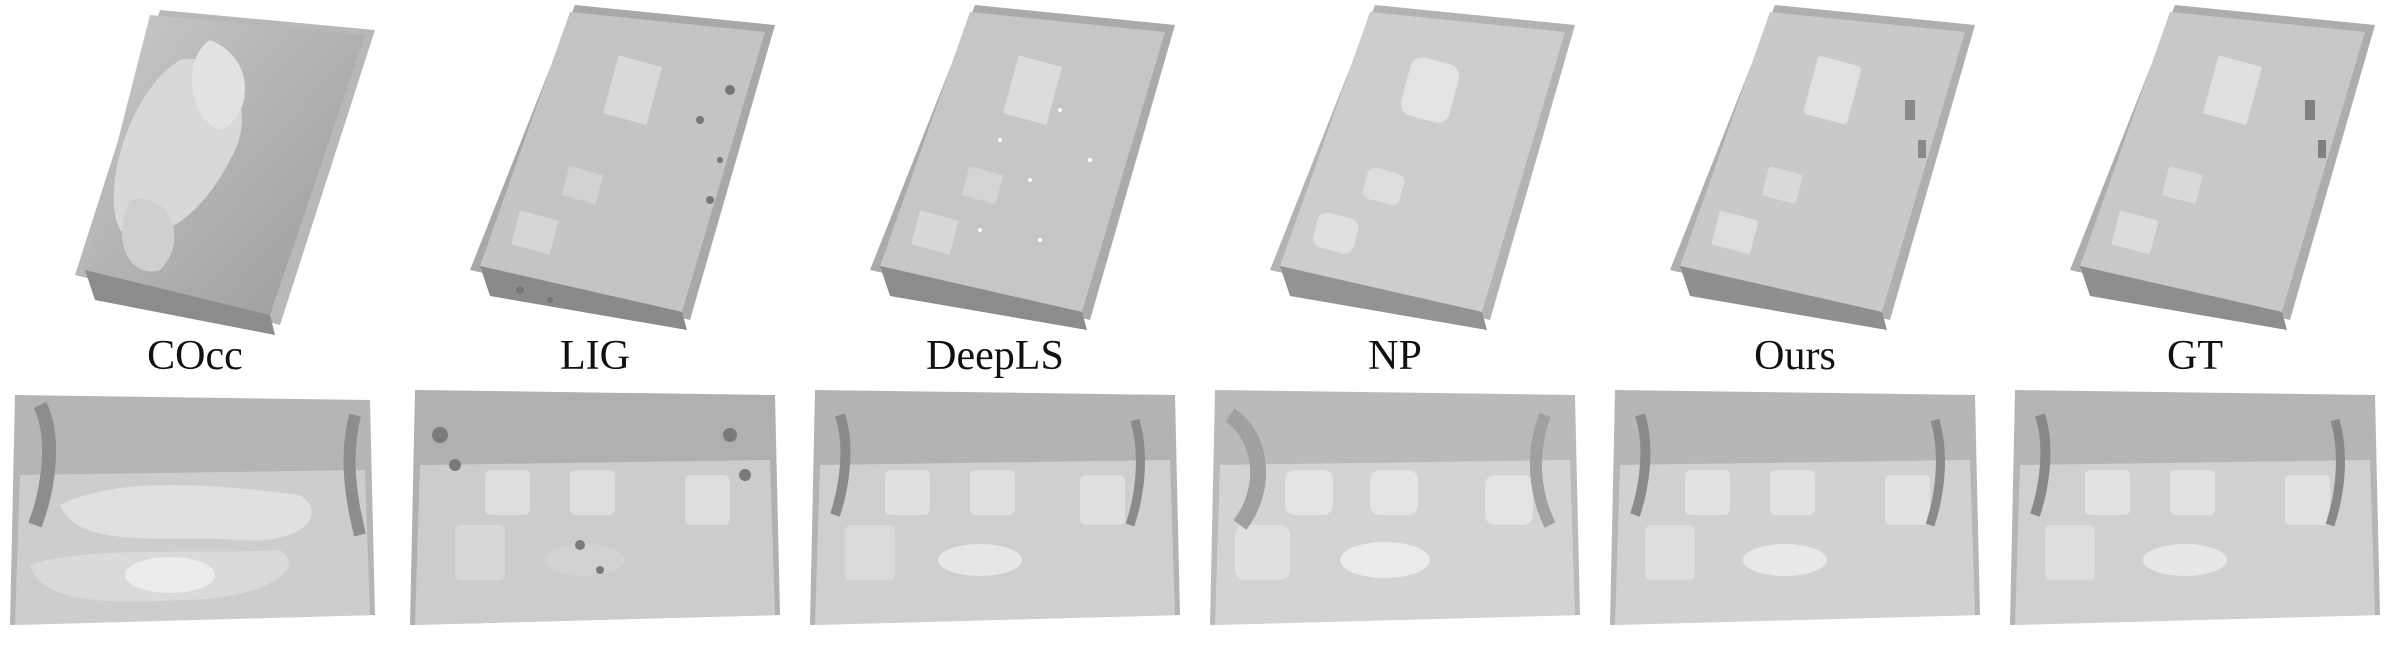 The width and height of the screenshot is (2391, 658). What do you see at coordinates (595, 516) in the screenshot?
I see `bottom-room-render-lig` at bounding box center [595, 516].